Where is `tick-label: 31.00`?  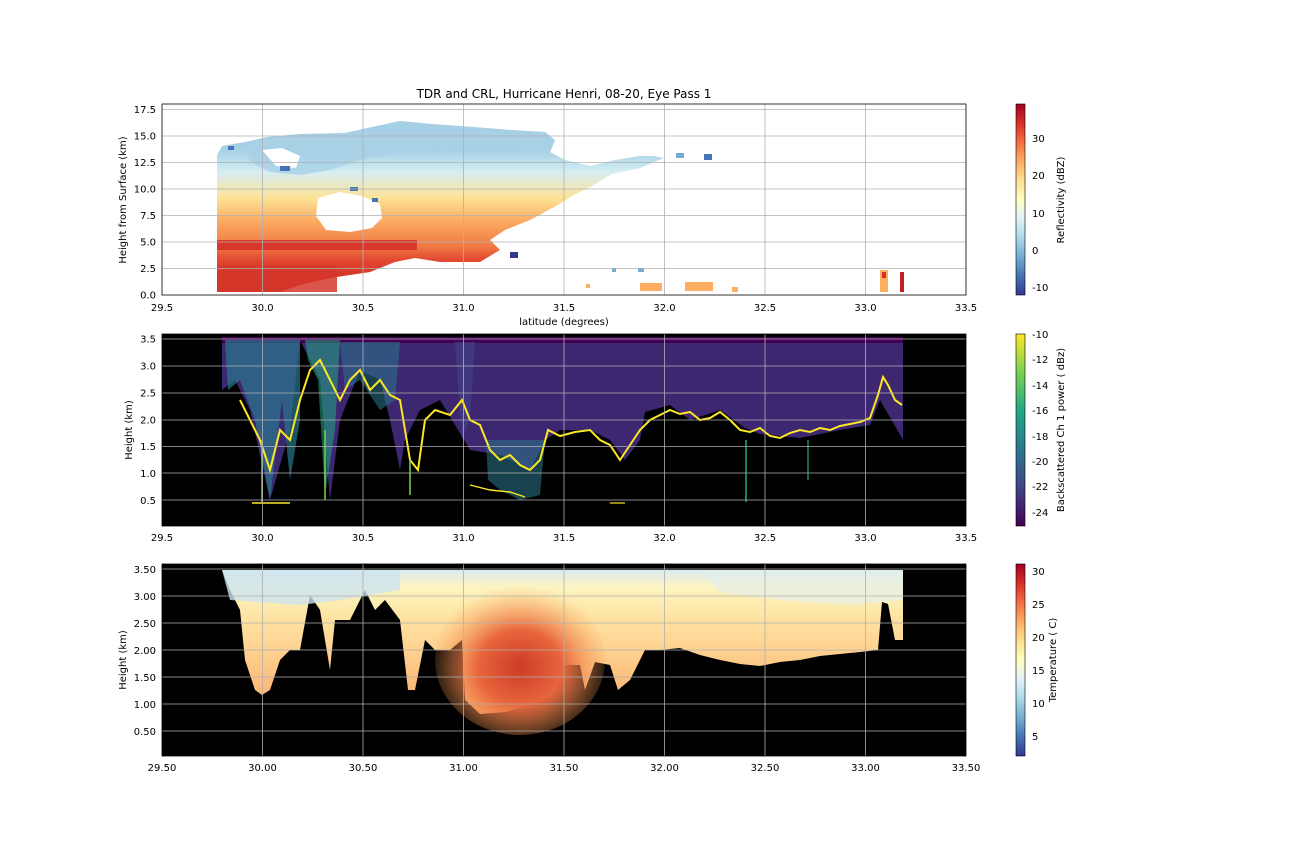 tick-label: 31.00 is located at coordinates (463, 768).